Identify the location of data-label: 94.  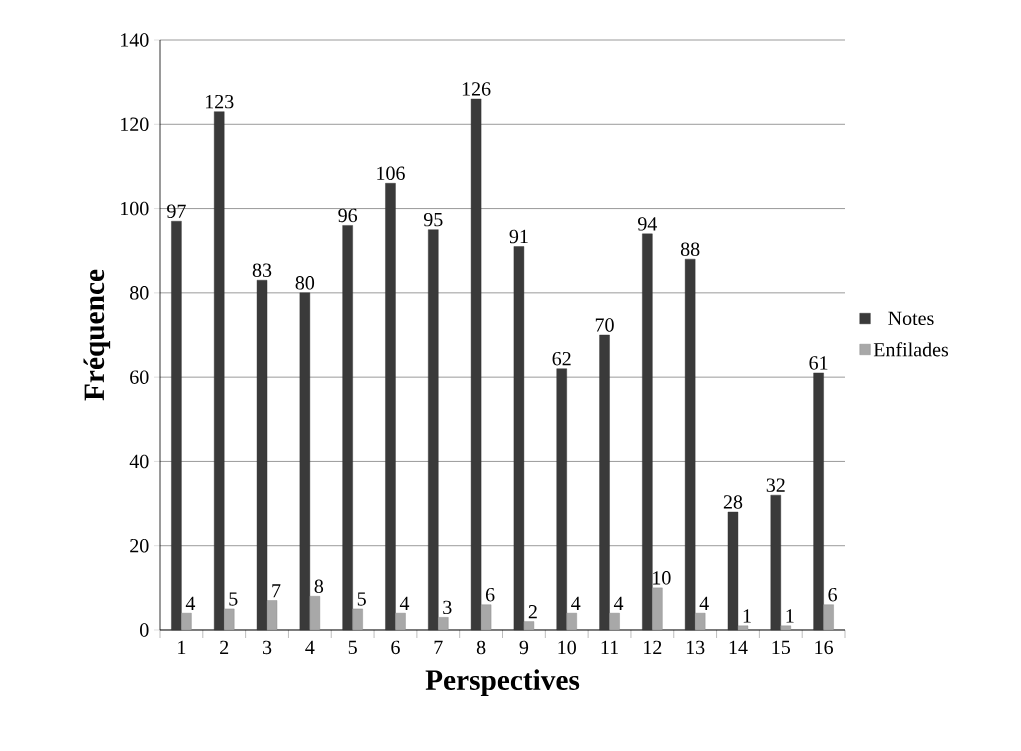
(647, 224).